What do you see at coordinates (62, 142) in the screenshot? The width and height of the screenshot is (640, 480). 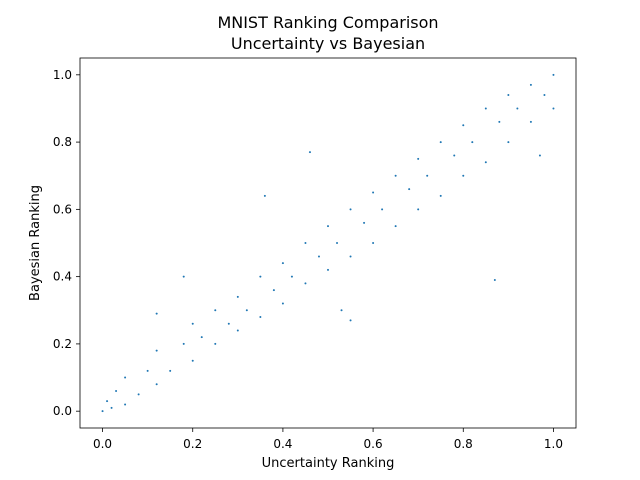 I see `y-tick-label: 0.8` at bounding box center [62, 142].